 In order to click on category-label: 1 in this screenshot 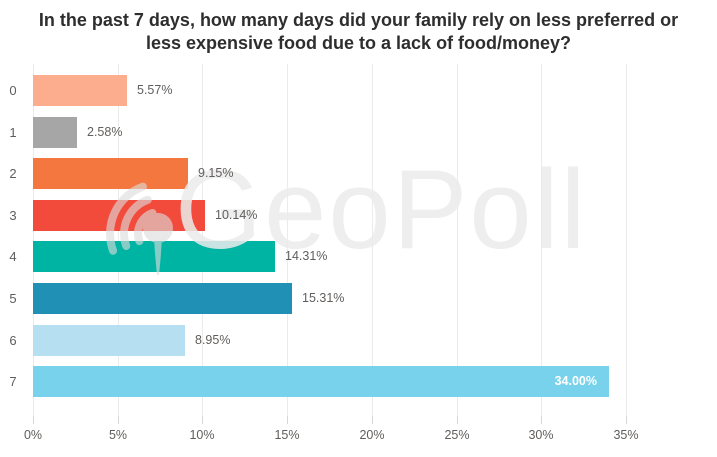, I will do `click(13, 132)`.